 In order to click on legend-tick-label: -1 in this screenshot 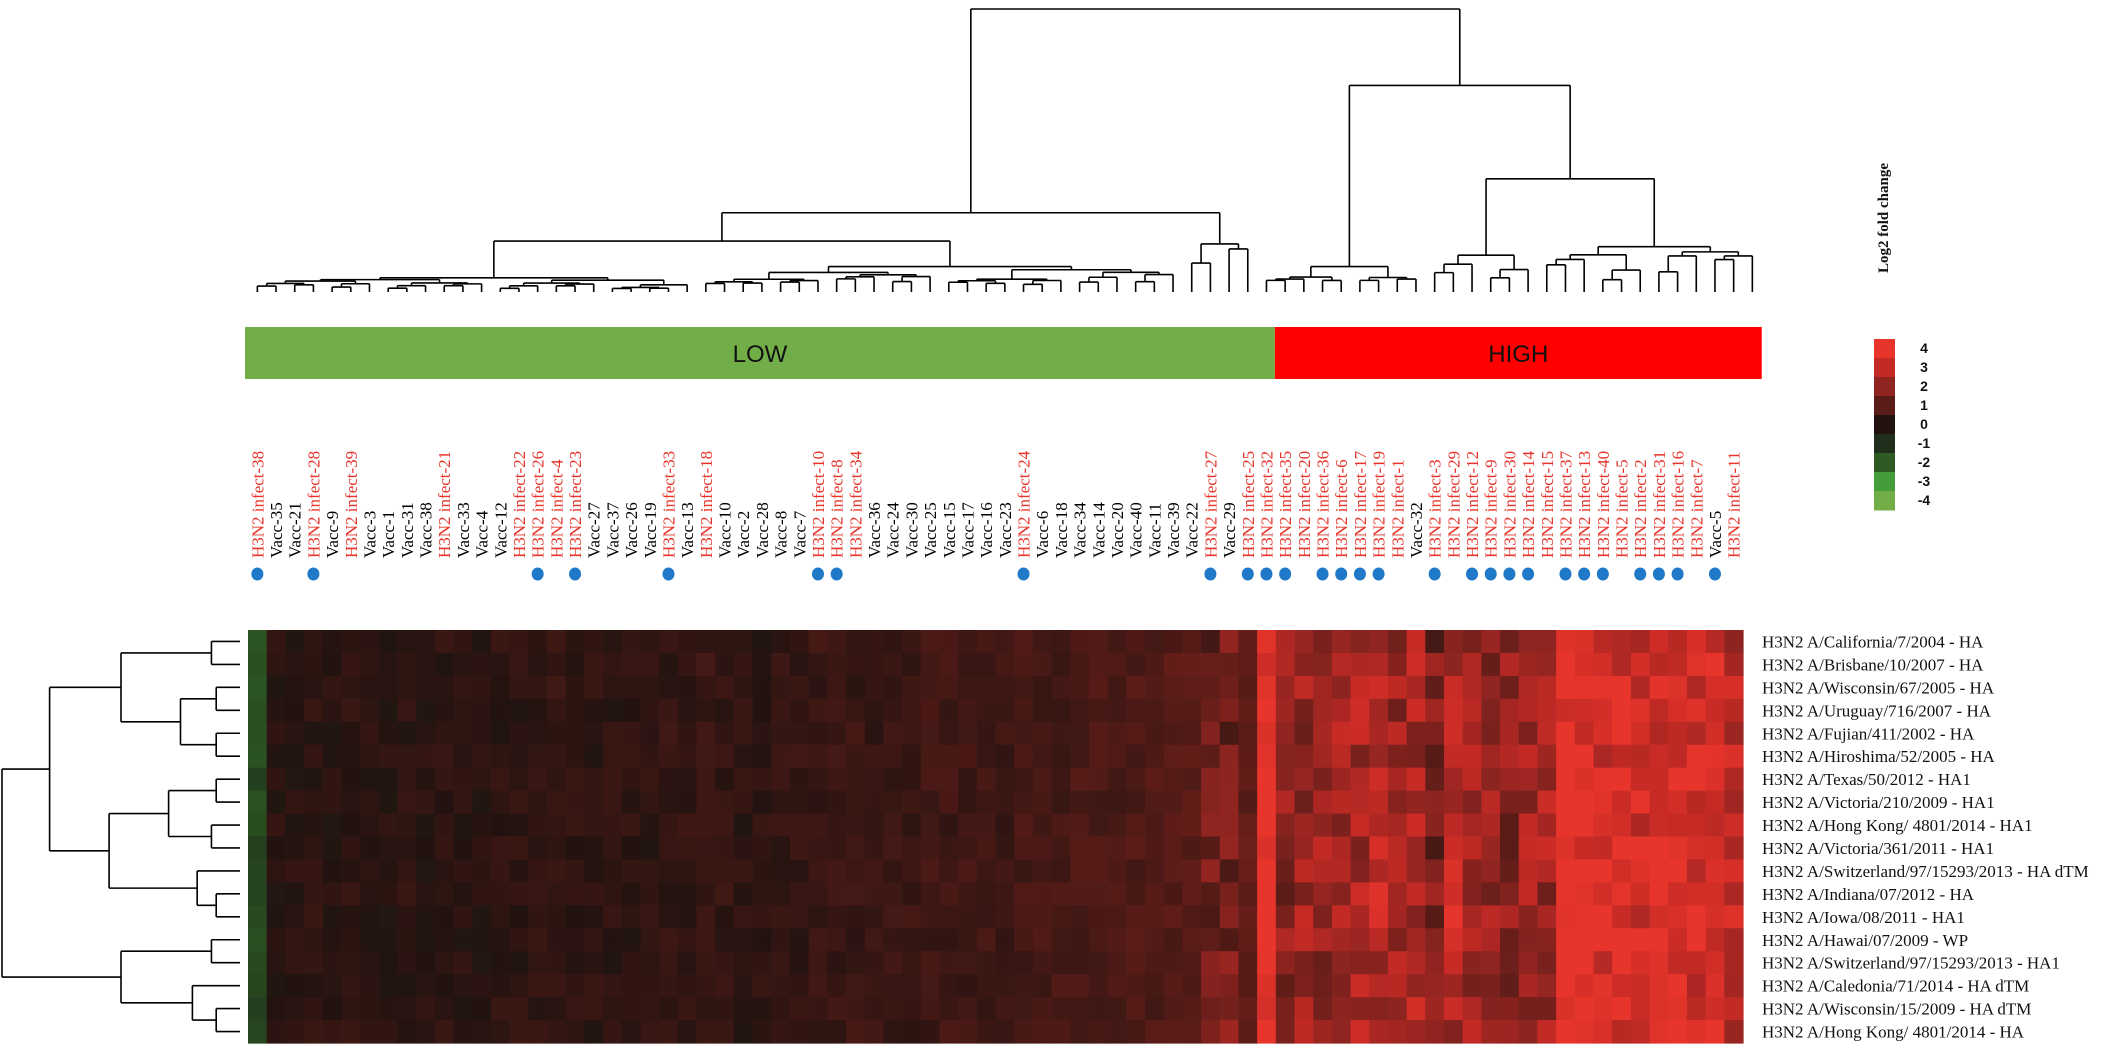, I will do `click(1924, 443)`.